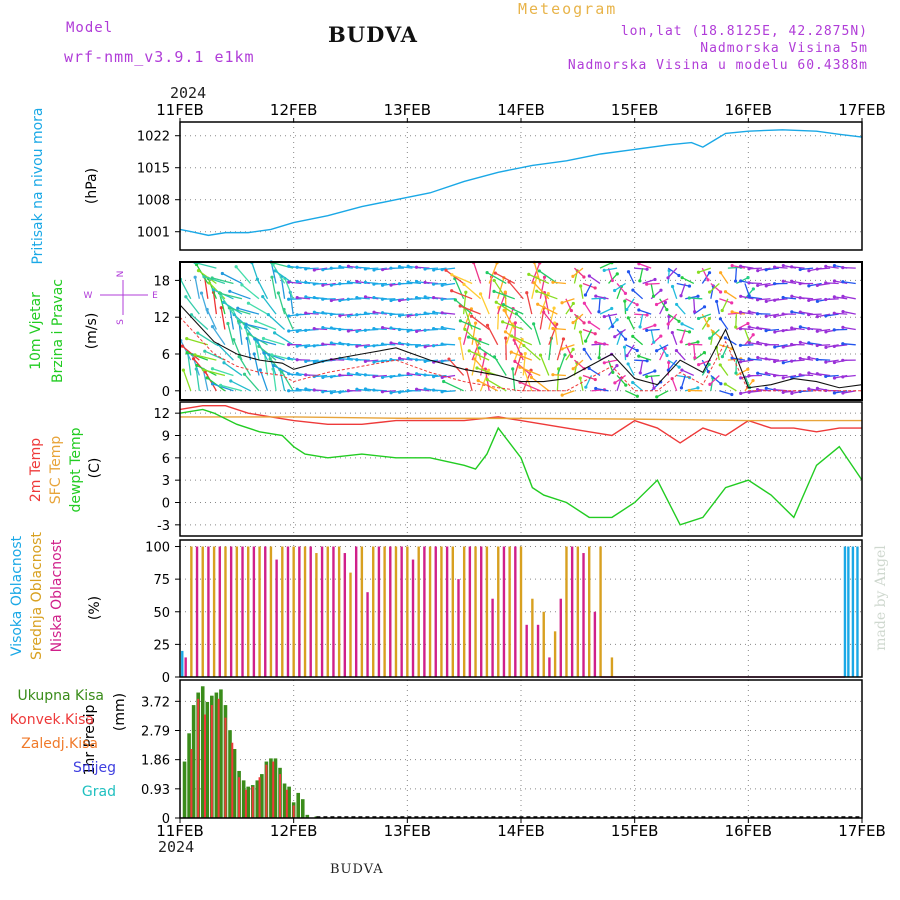 The width and height of the screenshot is (900, 900). Describe the element at coordinates (881, 598) in the screenshot. I see `watermark-text: made by Angel` at that location.